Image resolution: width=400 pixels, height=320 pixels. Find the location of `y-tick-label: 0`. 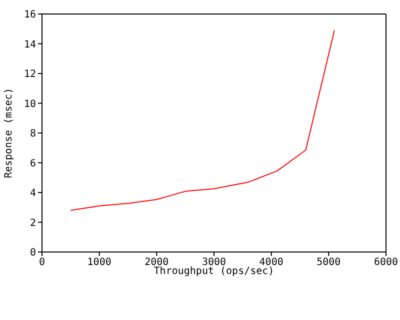

y-tick-label: 0 is located at coordinates (33, 253).